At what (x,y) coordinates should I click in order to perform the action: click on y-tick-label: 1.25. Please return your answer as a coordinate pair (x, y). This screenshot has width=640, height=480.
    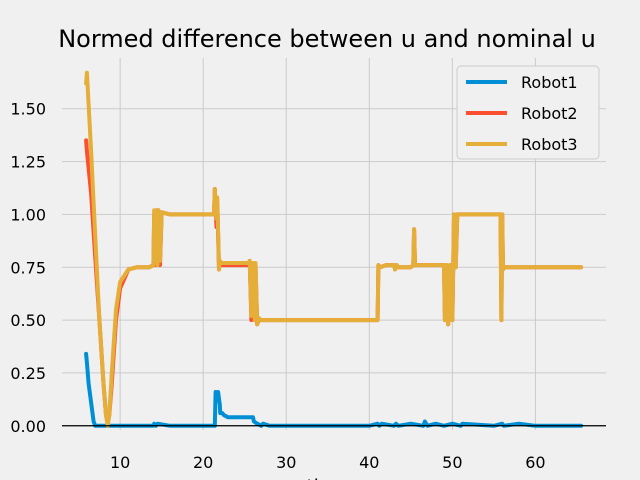
    Looking at the image, I should click on (28, 162).